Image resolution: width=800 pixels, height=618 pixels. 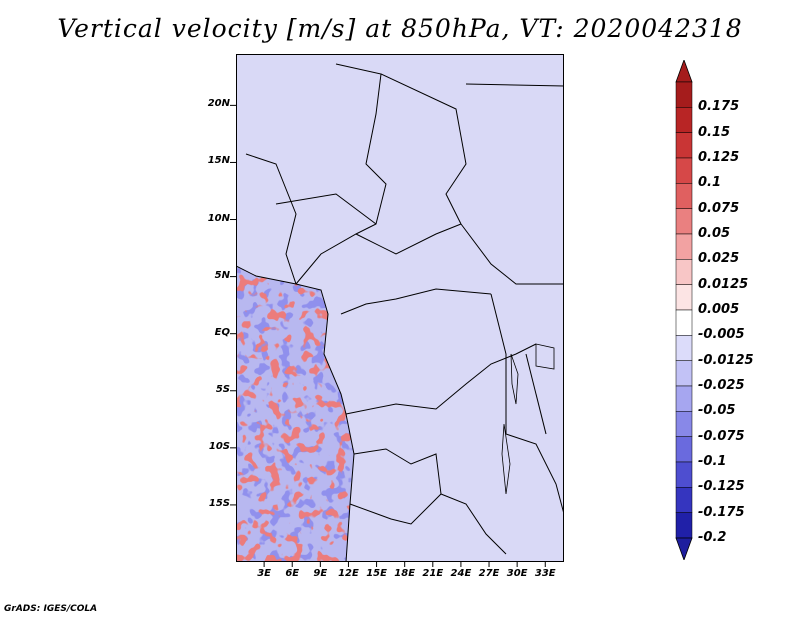 What do you see at coordinates (719, 107) in the screenshot?
I see `colorbar-level-label: 0.175` at bounding box center [719, 107].